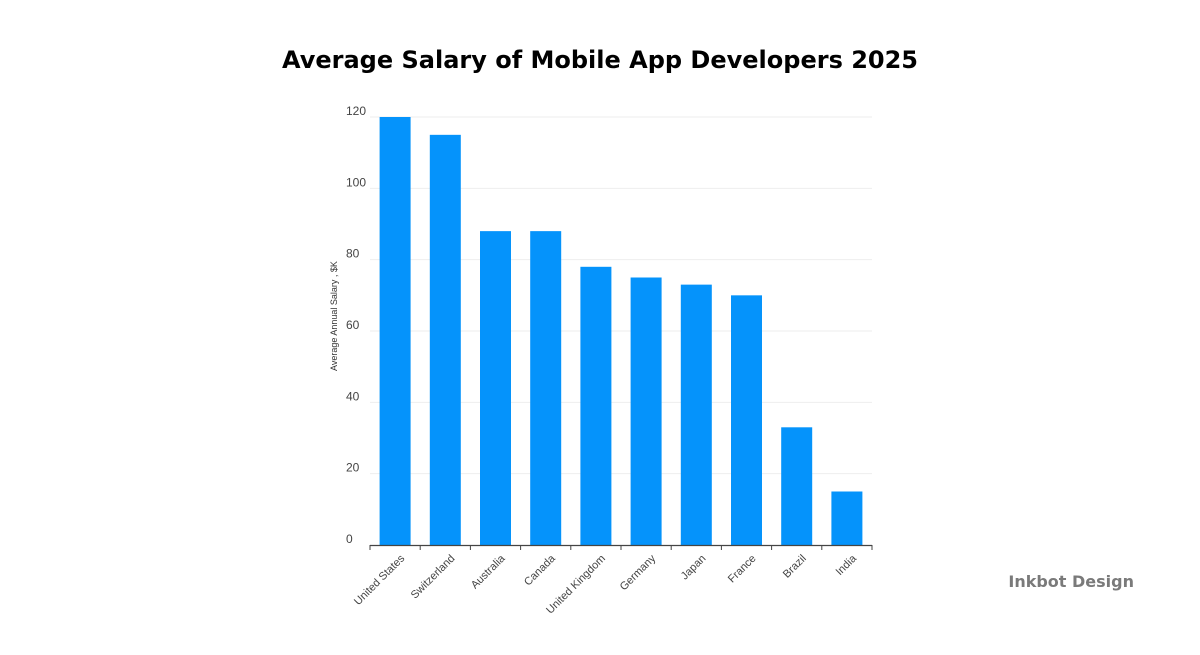 This screenshot has height=655, width=1200. I want to click on x-tick-label: Australia, so click(488, 571).